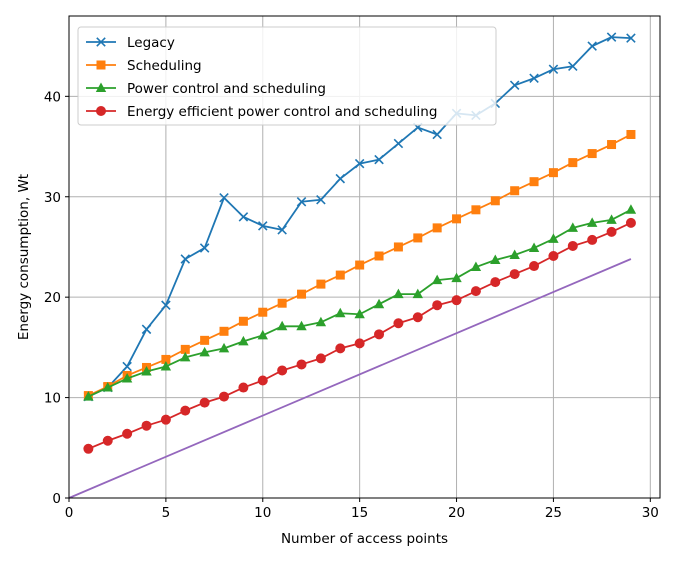  I want to click on x-tick-label: 5, so click(166, 513).